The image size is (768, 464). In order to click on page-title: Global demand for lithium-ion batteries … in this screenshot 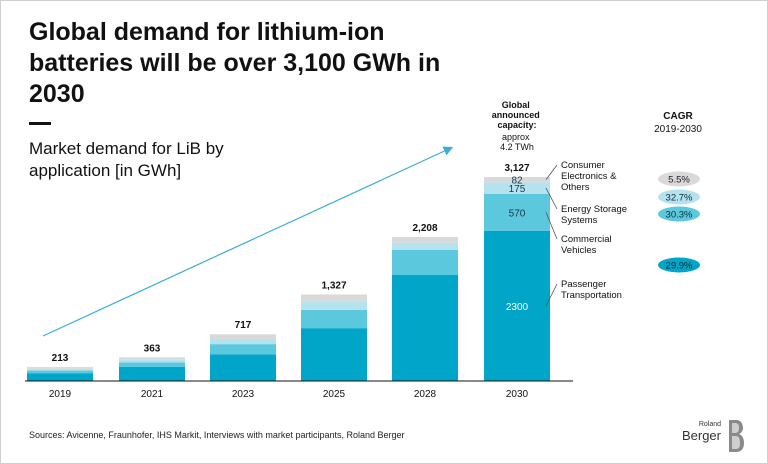, I will do `click(235, 63)`.